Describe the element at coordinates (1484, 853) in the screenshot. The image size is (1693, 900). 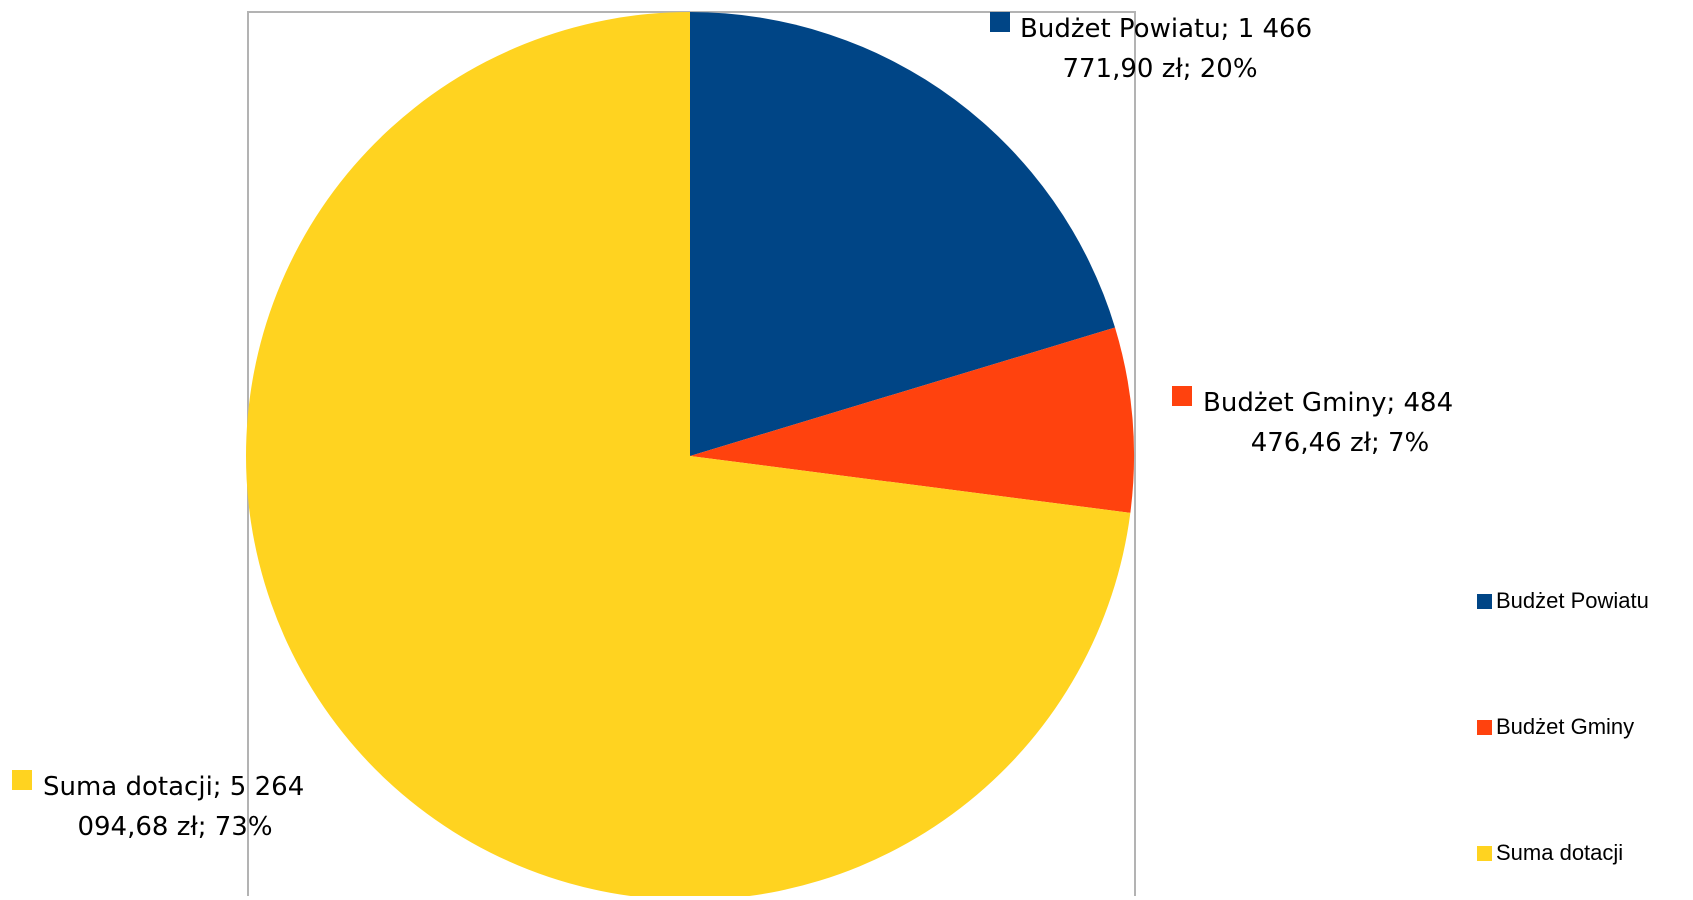
I see `legend-swatch-suma-dotacji` at that location.